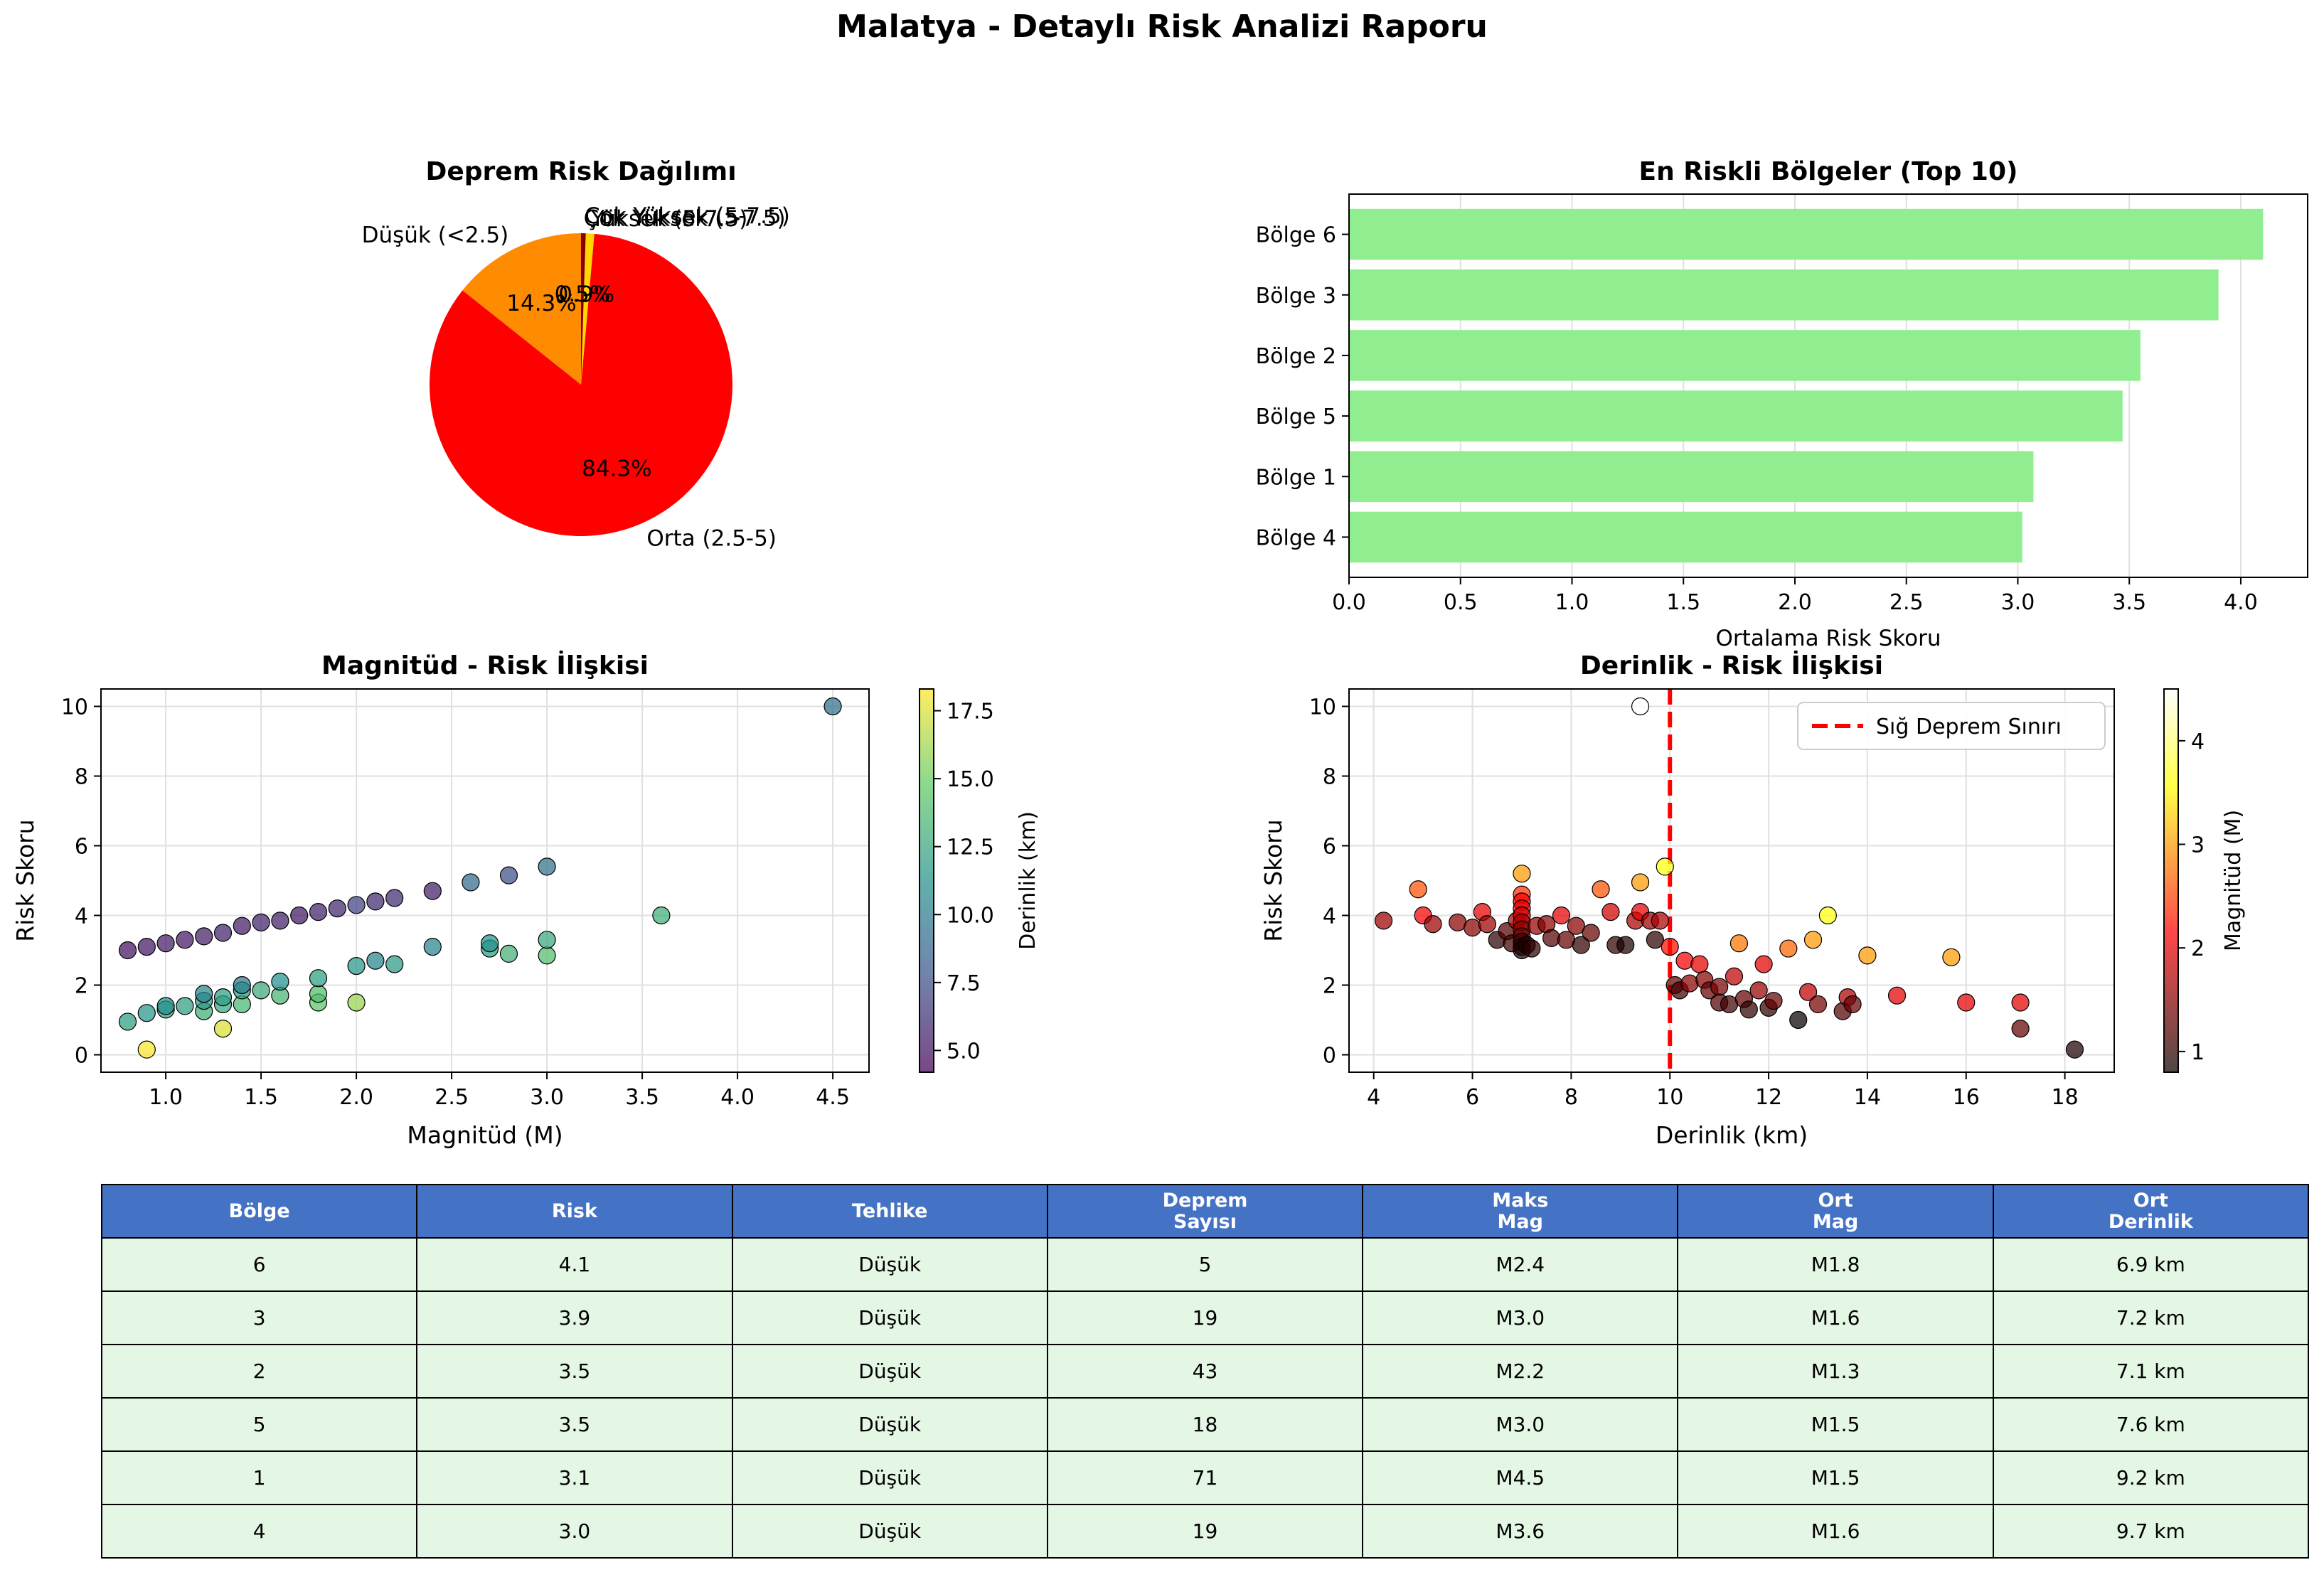  I want to click on bar-frame, so click(1828, 385).